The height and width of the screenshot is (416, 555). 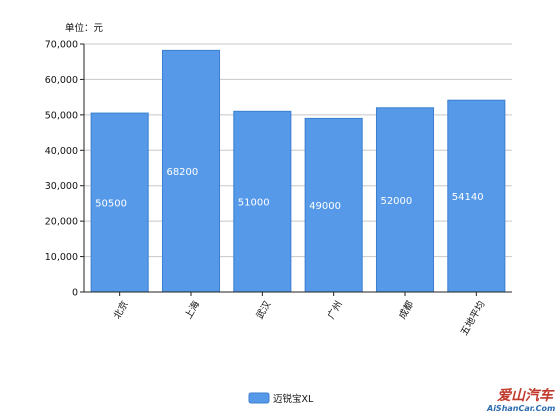 What do you see at coordinates (182, 172) in the screenshot?
I see `data-label-1: 68200` at bounding box center [182, 172].